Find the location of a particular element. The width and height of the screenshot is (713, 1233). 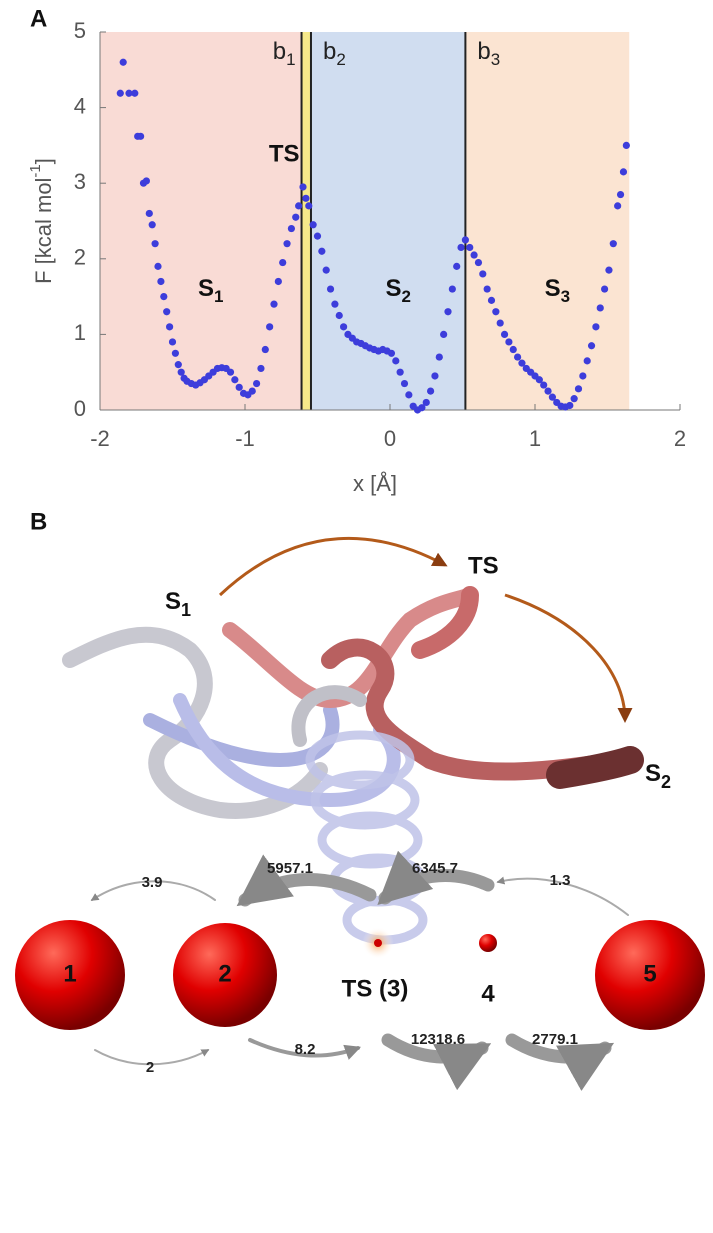

region-label: S1 is located at coordinates (210, 290).